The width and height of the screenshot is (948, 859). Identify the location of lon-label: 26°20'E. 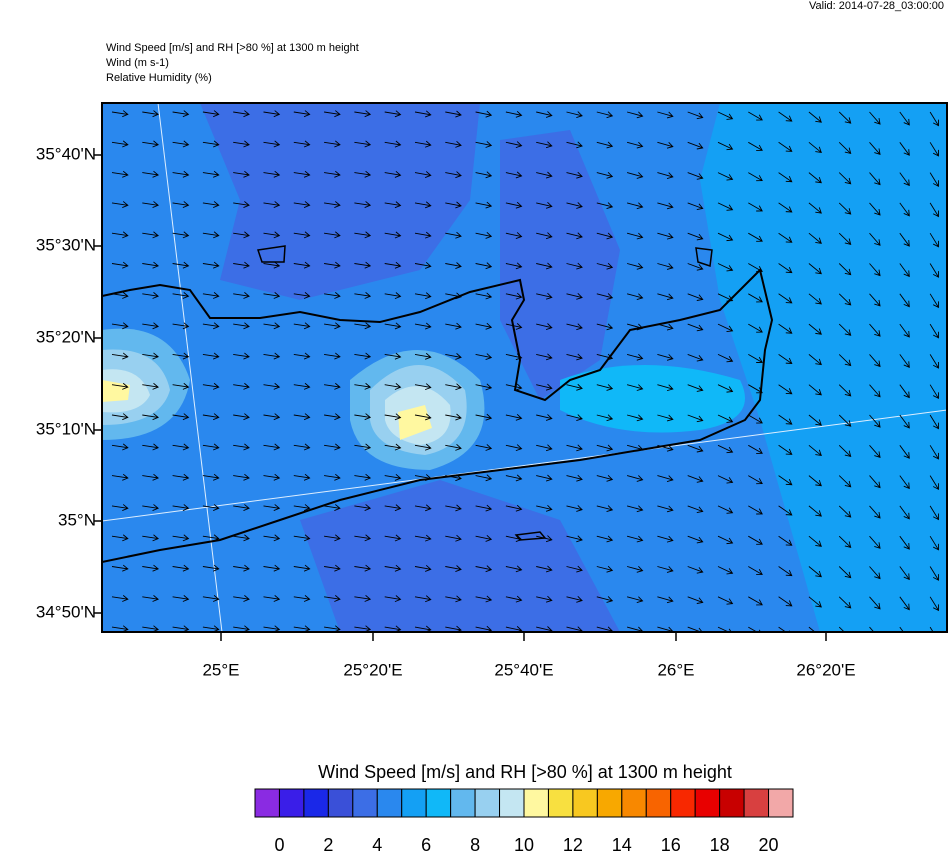
(825, 669).